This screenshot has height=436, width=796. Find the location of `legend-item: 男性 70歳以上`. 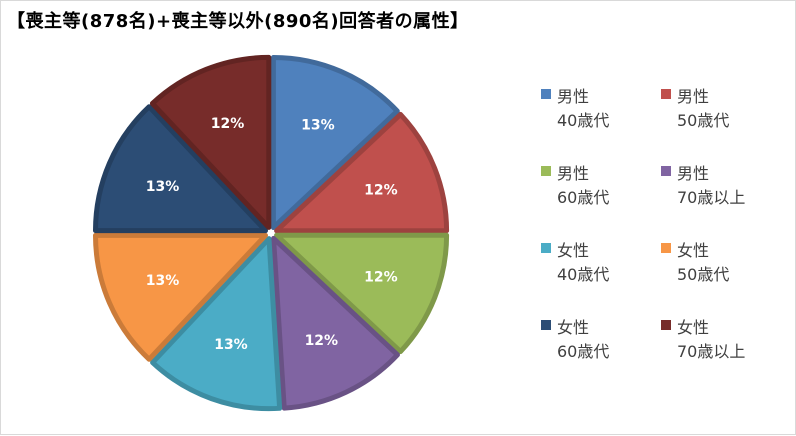

legend-item: 男性 70歳以上 is located at coordinates (721, 188).